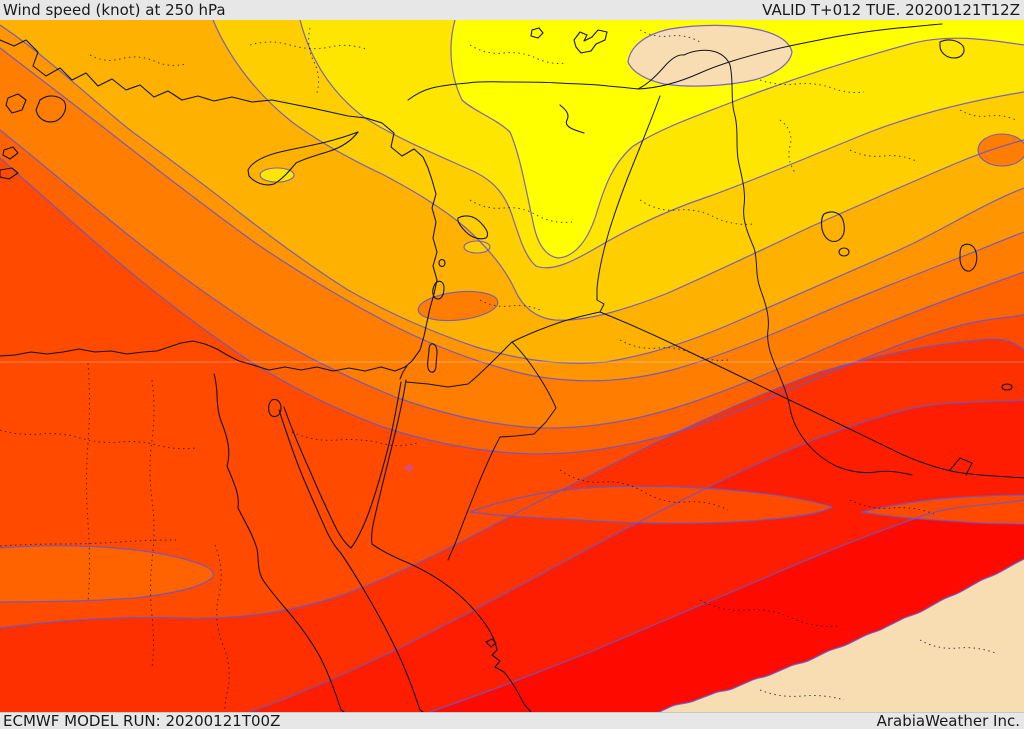 The width and height of the screenshot is (1024, 730). I want to click on border-turkey-armenia-azerbaijan, so click(790, 56).